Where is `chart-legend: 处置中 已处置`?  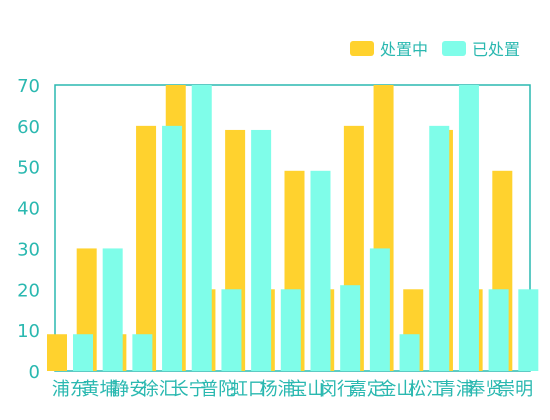 chart-legend: 处置中 已处置 is located at coordinates (434, 48).